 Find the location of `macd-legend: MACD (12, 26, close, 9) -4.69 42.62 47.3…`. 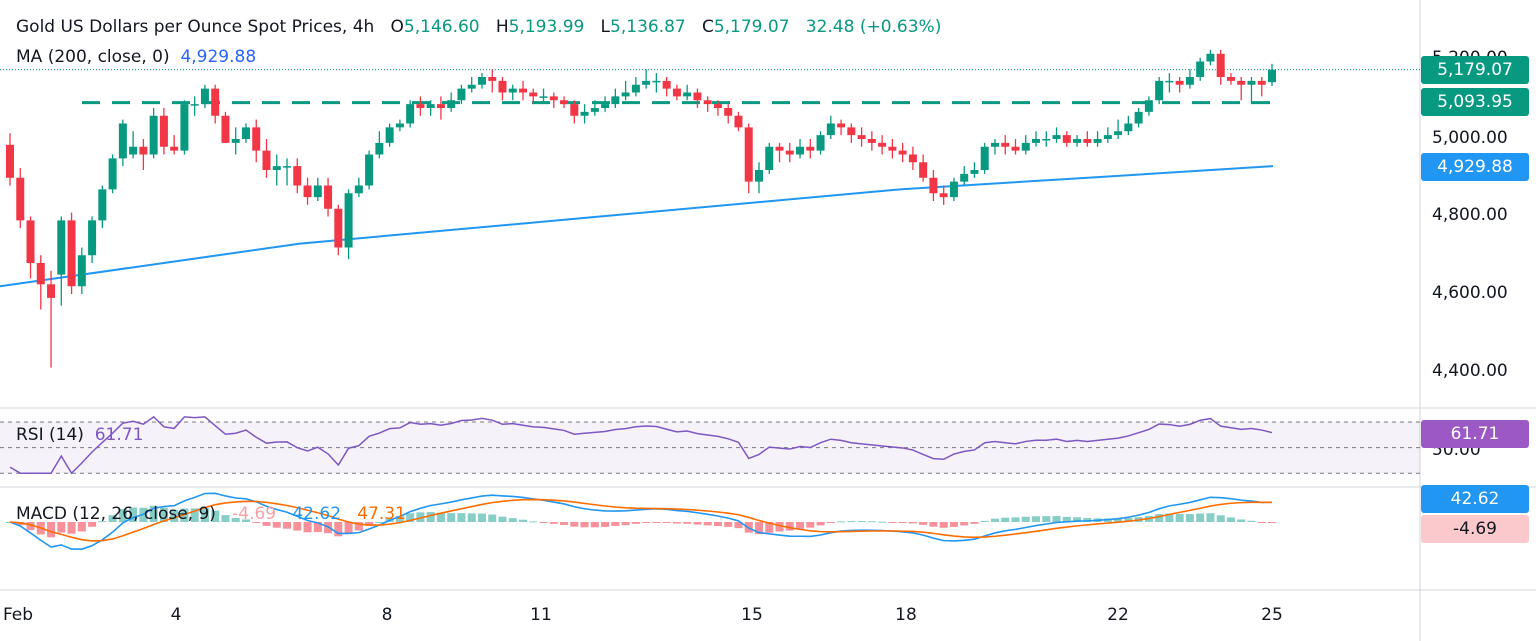

macd-legend: MACD (12, 26, close, 9) -4.69 42.62 47.3… is located at coordinates (211, 514).